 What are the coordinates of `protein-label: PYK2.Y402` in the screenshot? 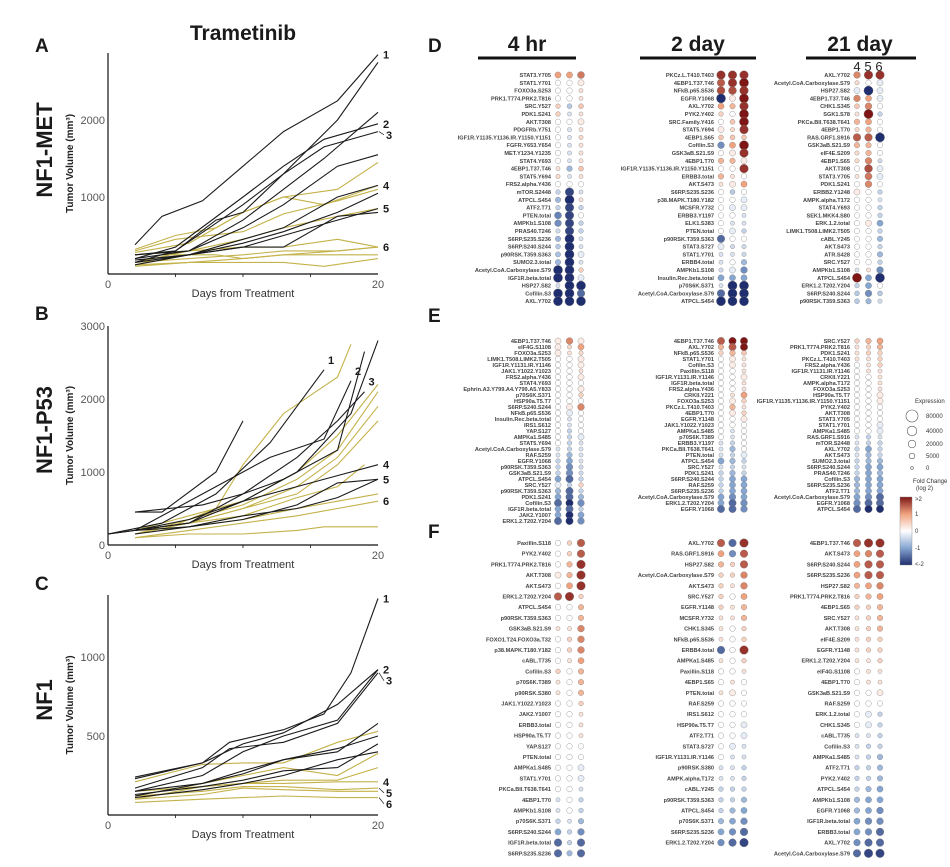 It's located at (536, 555).